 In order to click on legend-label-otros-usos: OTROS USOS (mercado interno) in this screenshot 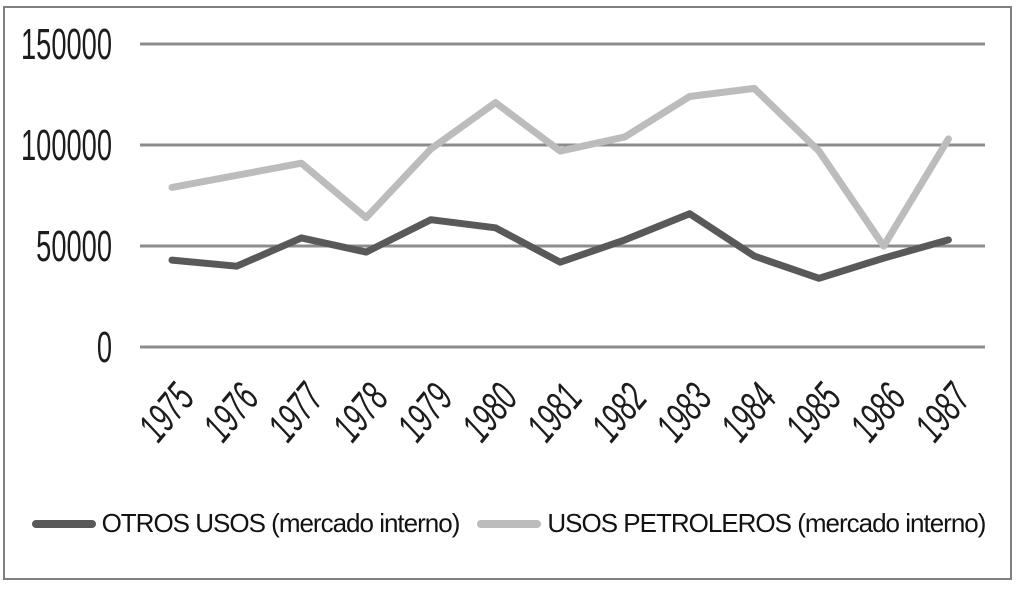, I will do `click(281, 523)`.